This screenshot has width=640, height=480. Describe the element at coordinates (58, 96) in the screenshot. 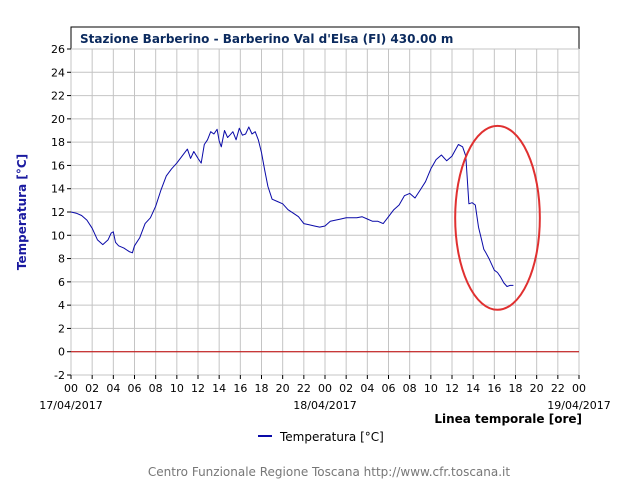

I see `y-tick-label: 22` at that location.